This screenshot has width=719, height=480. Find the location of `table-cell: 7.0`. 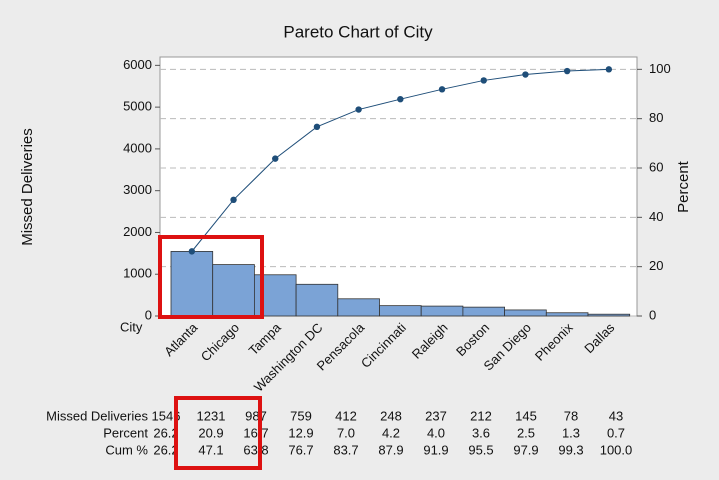

table-cell: 7.0 is located at coordinates (346, 432).